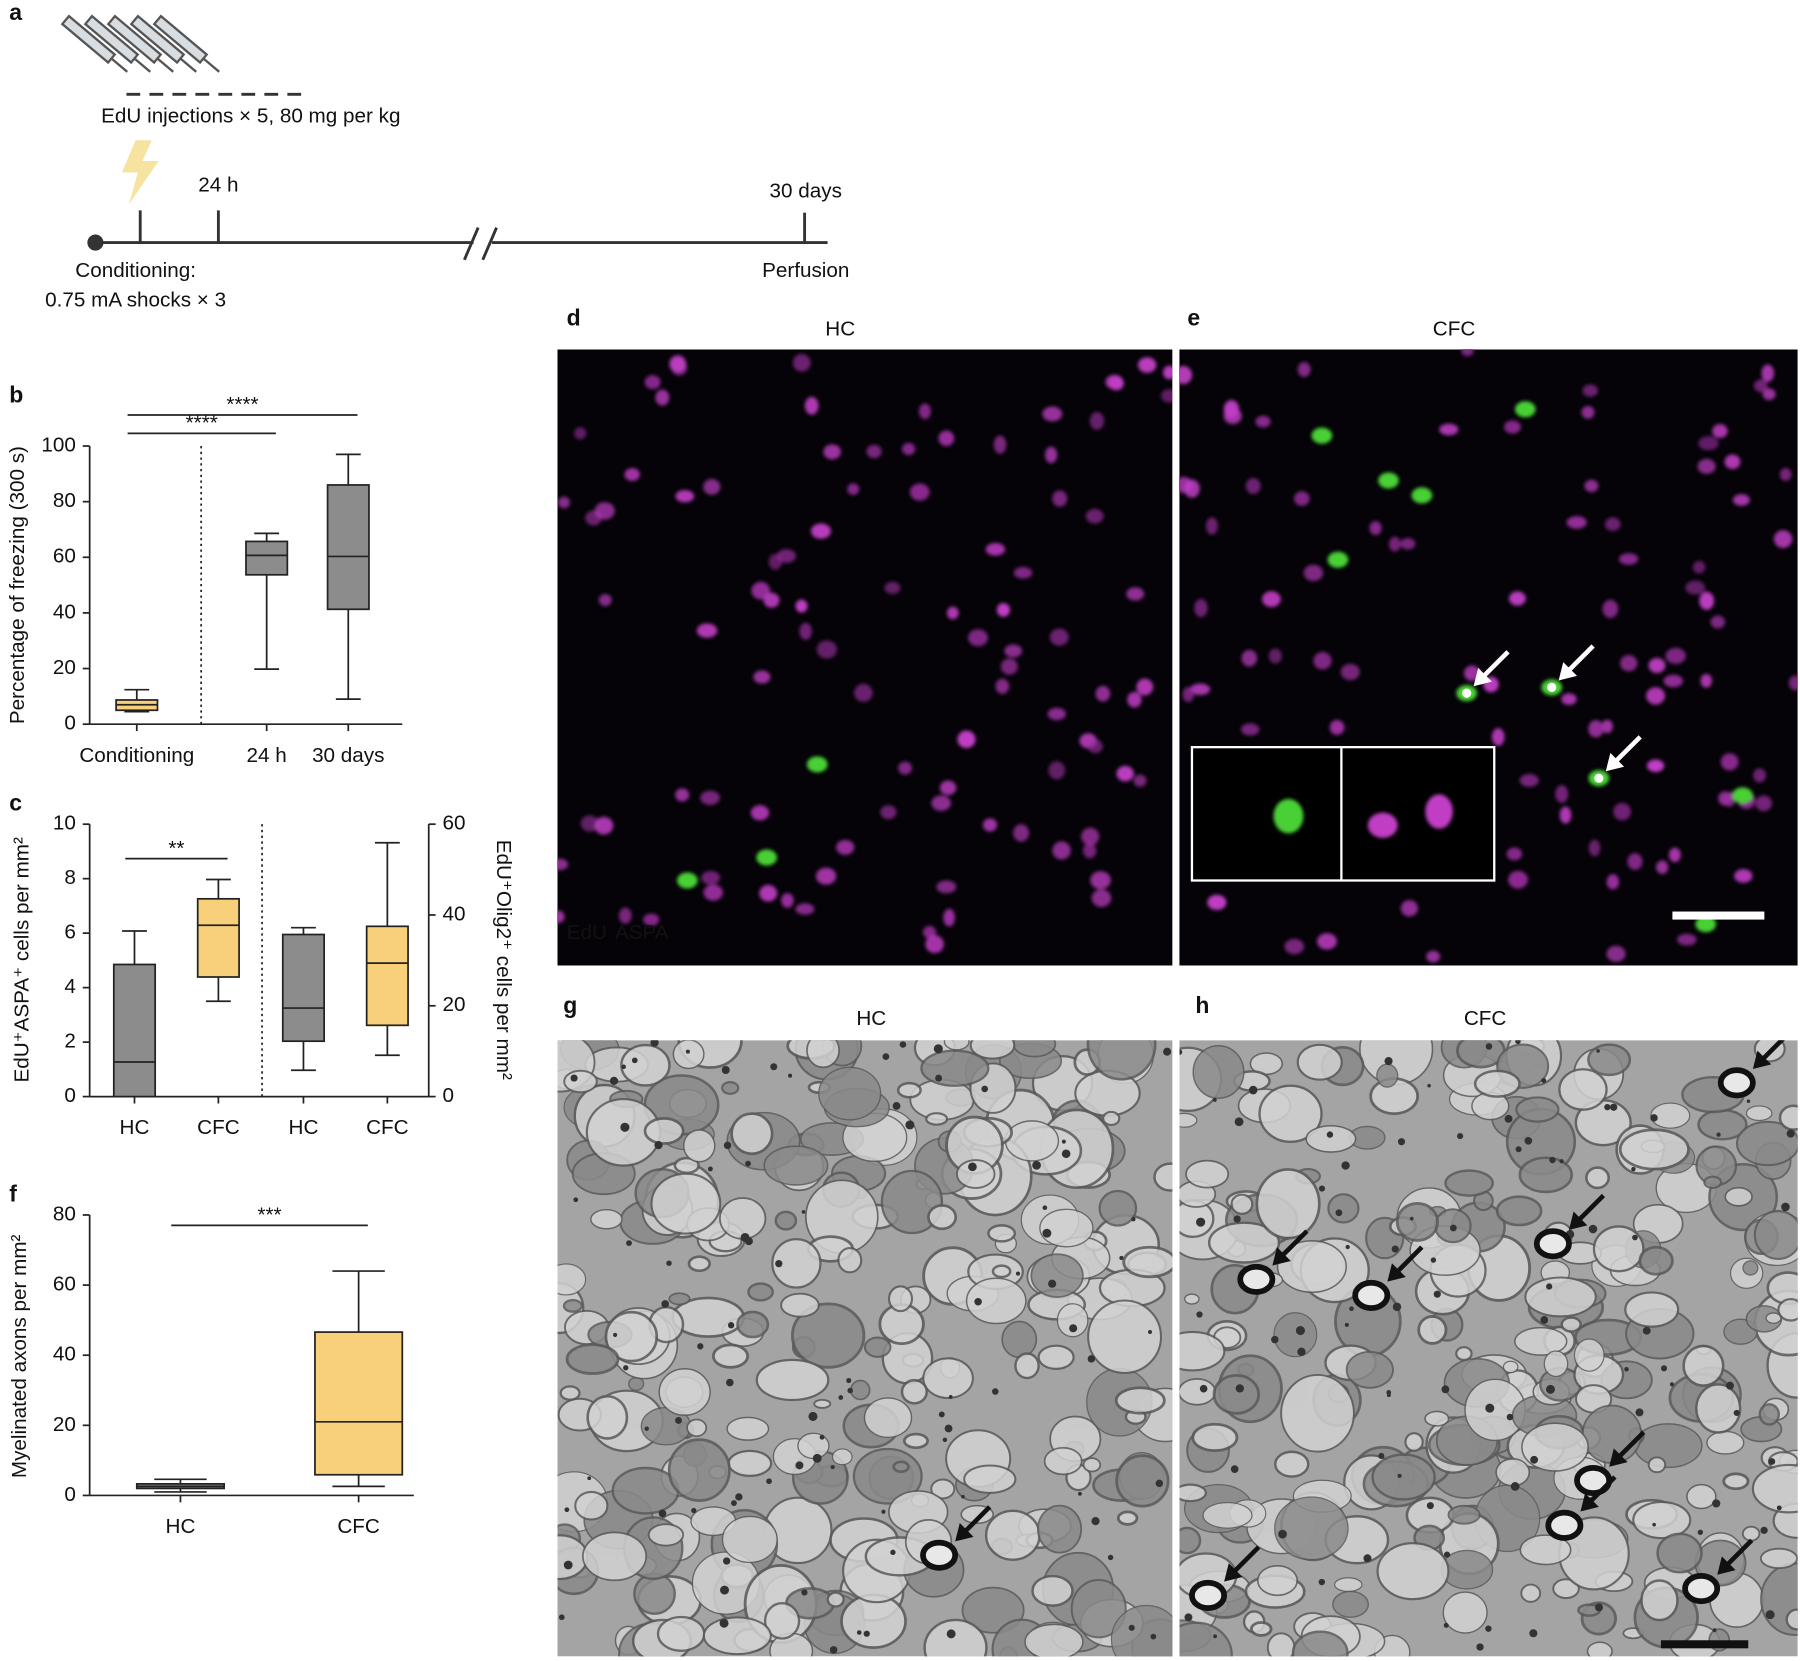 Image resolution: width=1800 pixels, height=1661 pixels. I want to click on panel-label: b, so click(16, 395).